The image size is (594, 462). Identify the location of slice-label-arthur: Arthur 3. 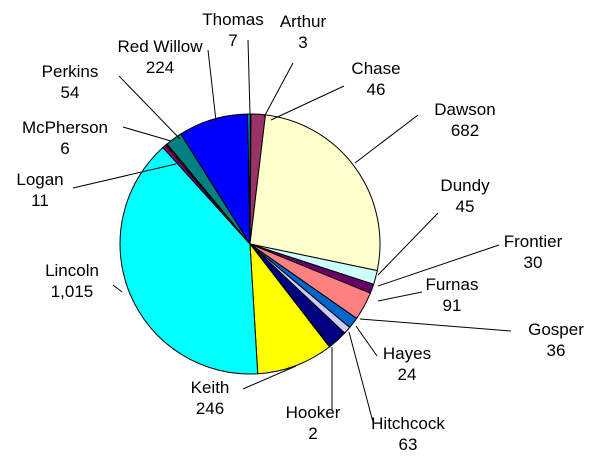
(303, 32).